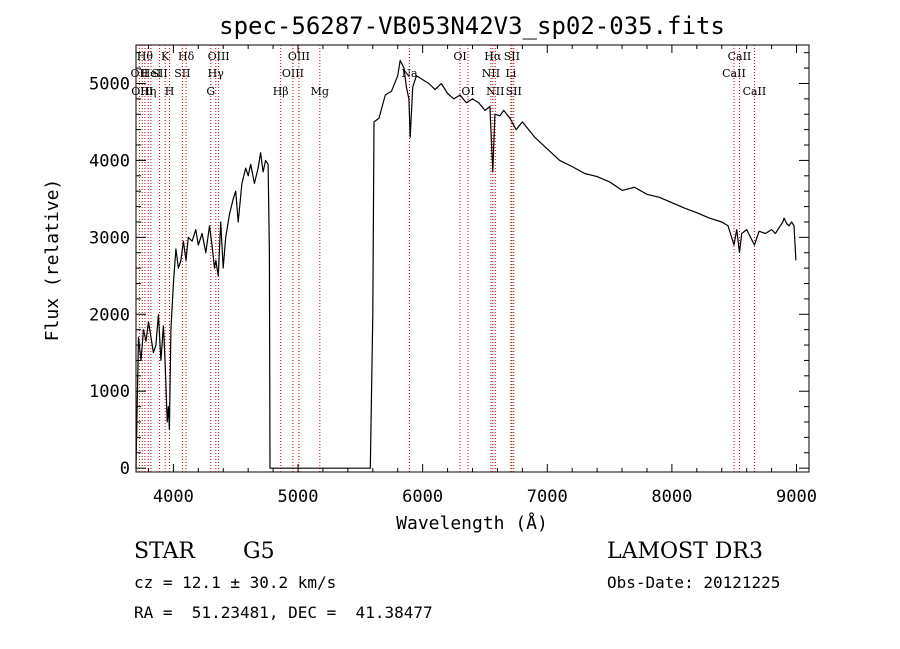  What do you see at coordinates (159, 73) in the screenshot?
I see `line-label-5: SII` at bounding box center [159, 73].